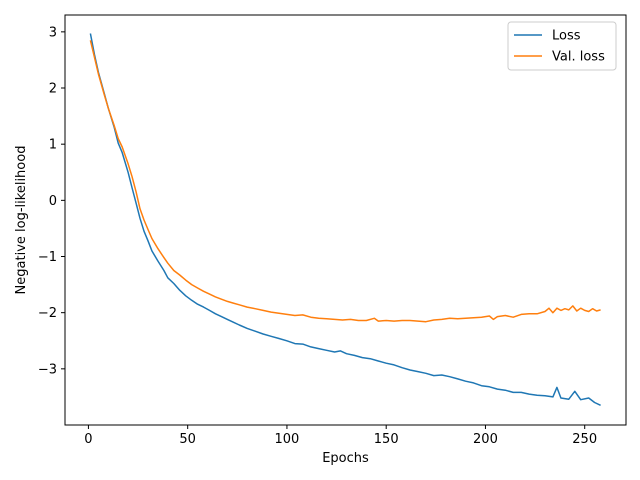 This screenshot has height=480, width=640. Describe the element at coordinates (187, 439) in the screenshot. I see `x-tick-label: 50` at that location.